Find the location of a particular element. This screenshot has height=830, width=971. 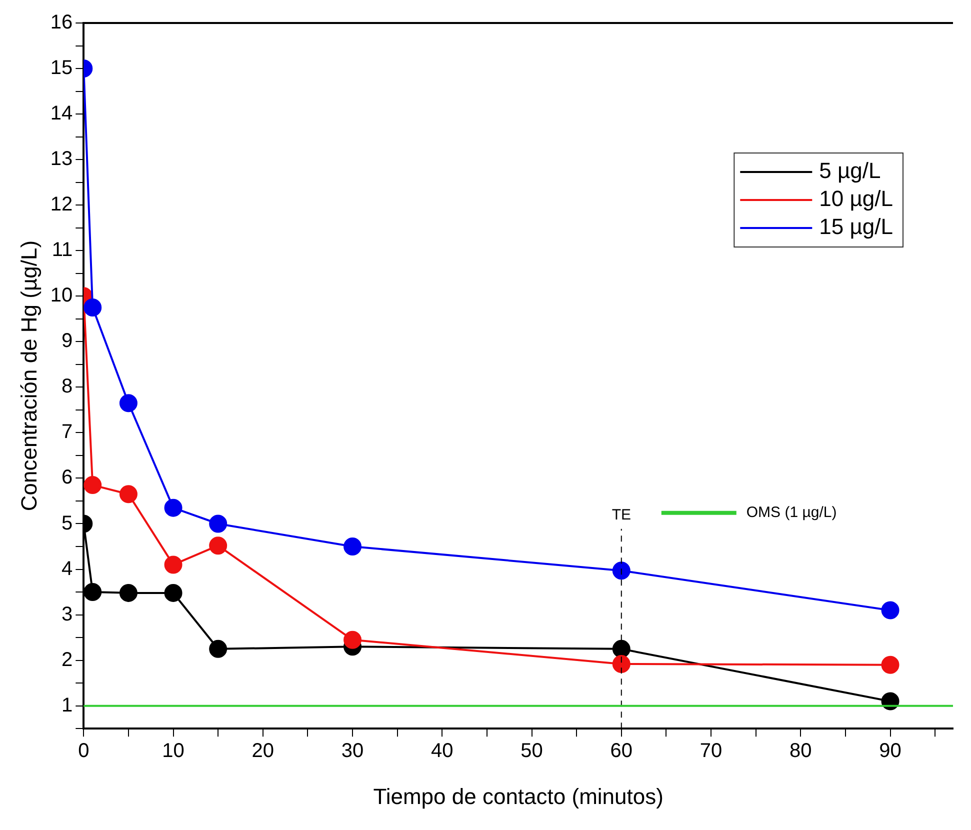

y-tick-label: 11 is located at coordinates (62, 250).